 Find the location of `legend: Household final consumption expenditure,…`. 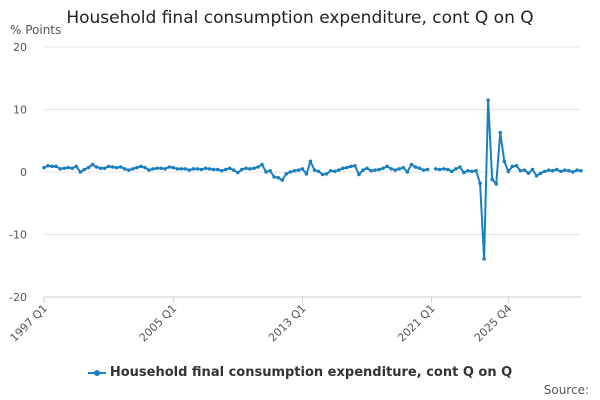

legend: Household final consumption expenditure,… is located at coordinates (300, 372).